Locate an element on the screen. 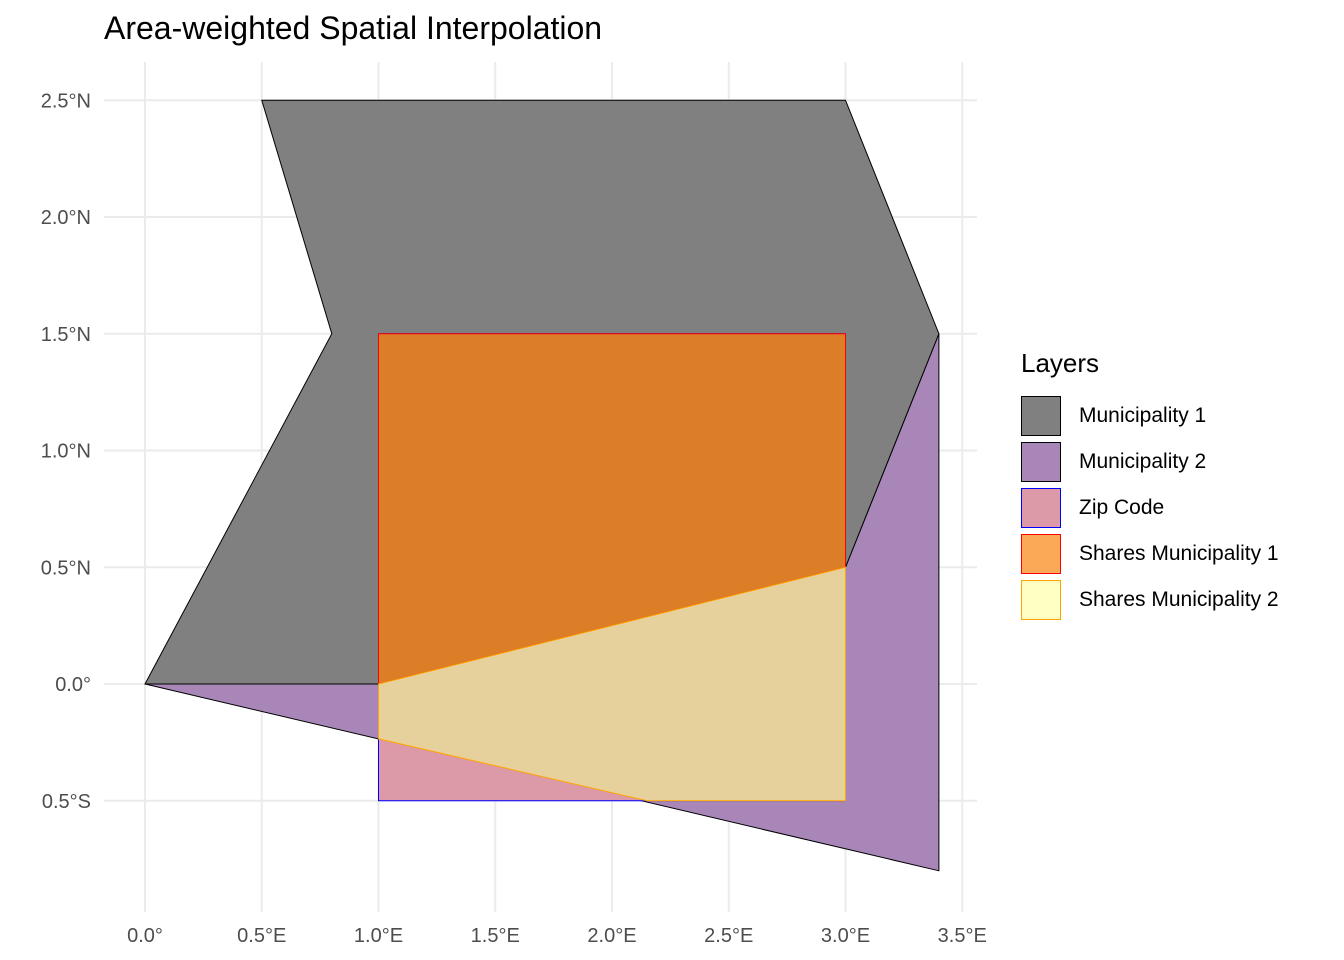 This screenshot has width=1344, height=960. x-tick-label: 3.5°E is located at coordinates (962, 936).